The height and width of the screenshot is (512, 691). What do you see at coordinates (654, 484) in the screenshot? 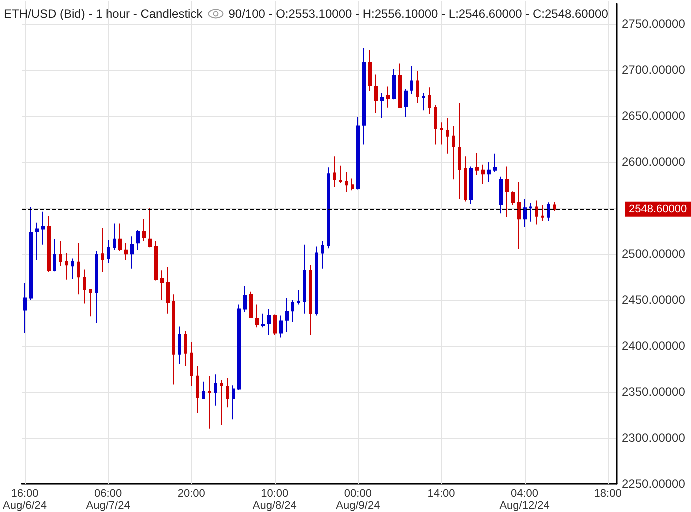
I see `y-tick-label: 2250.00000` at bounding box center [654, 484].